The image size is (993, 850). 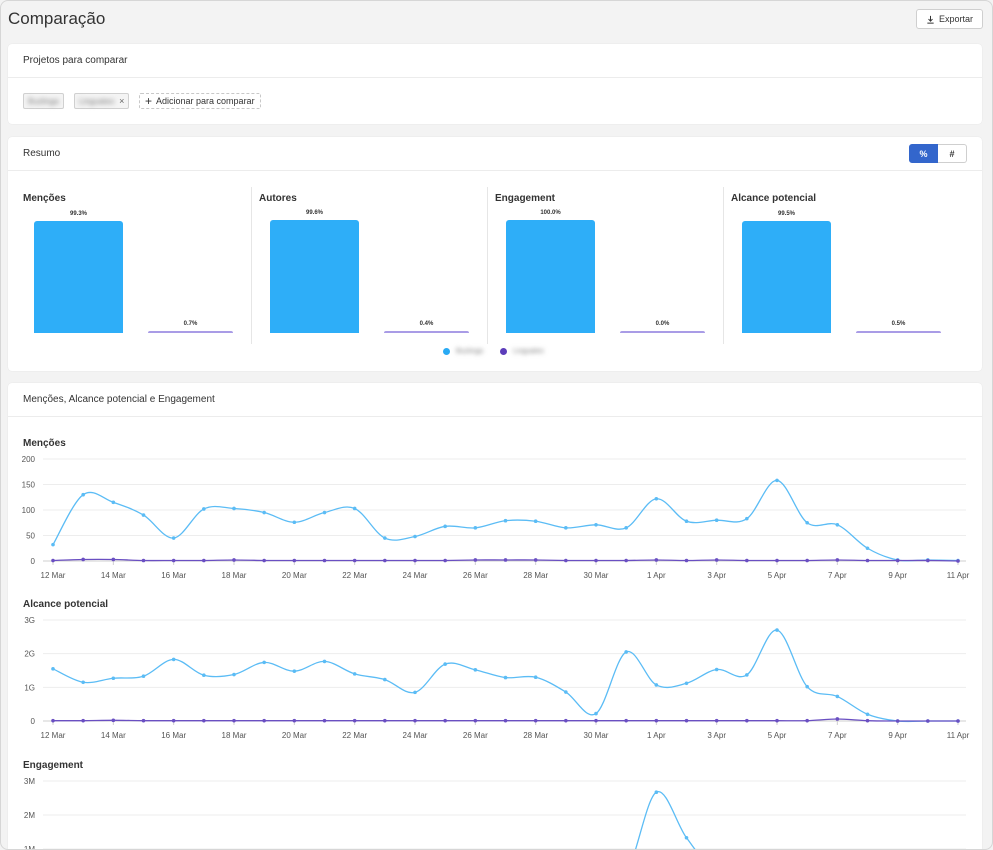 What do you see at coordinates (149, 101) in the screenshot?
I see `plus-icon: +` at bounding box center [149, 101].